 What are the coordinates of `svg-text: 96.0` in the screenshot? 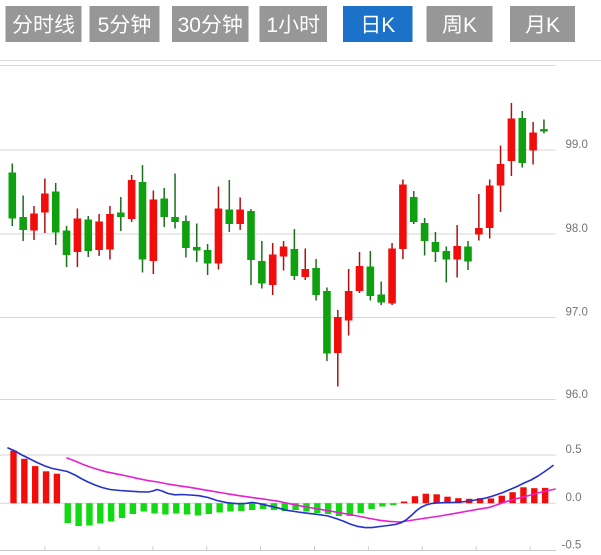 It's located at (577, 395).